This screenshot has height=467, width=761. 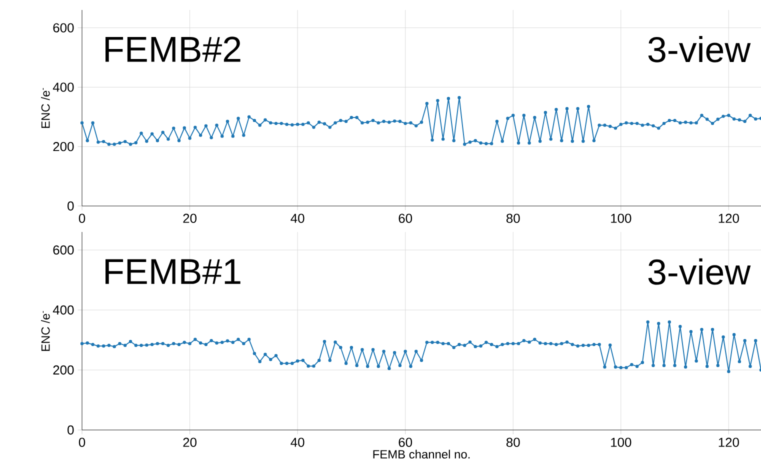 I want to click on x-axis-title: FEMB channel no., so click(x=421, y=454).